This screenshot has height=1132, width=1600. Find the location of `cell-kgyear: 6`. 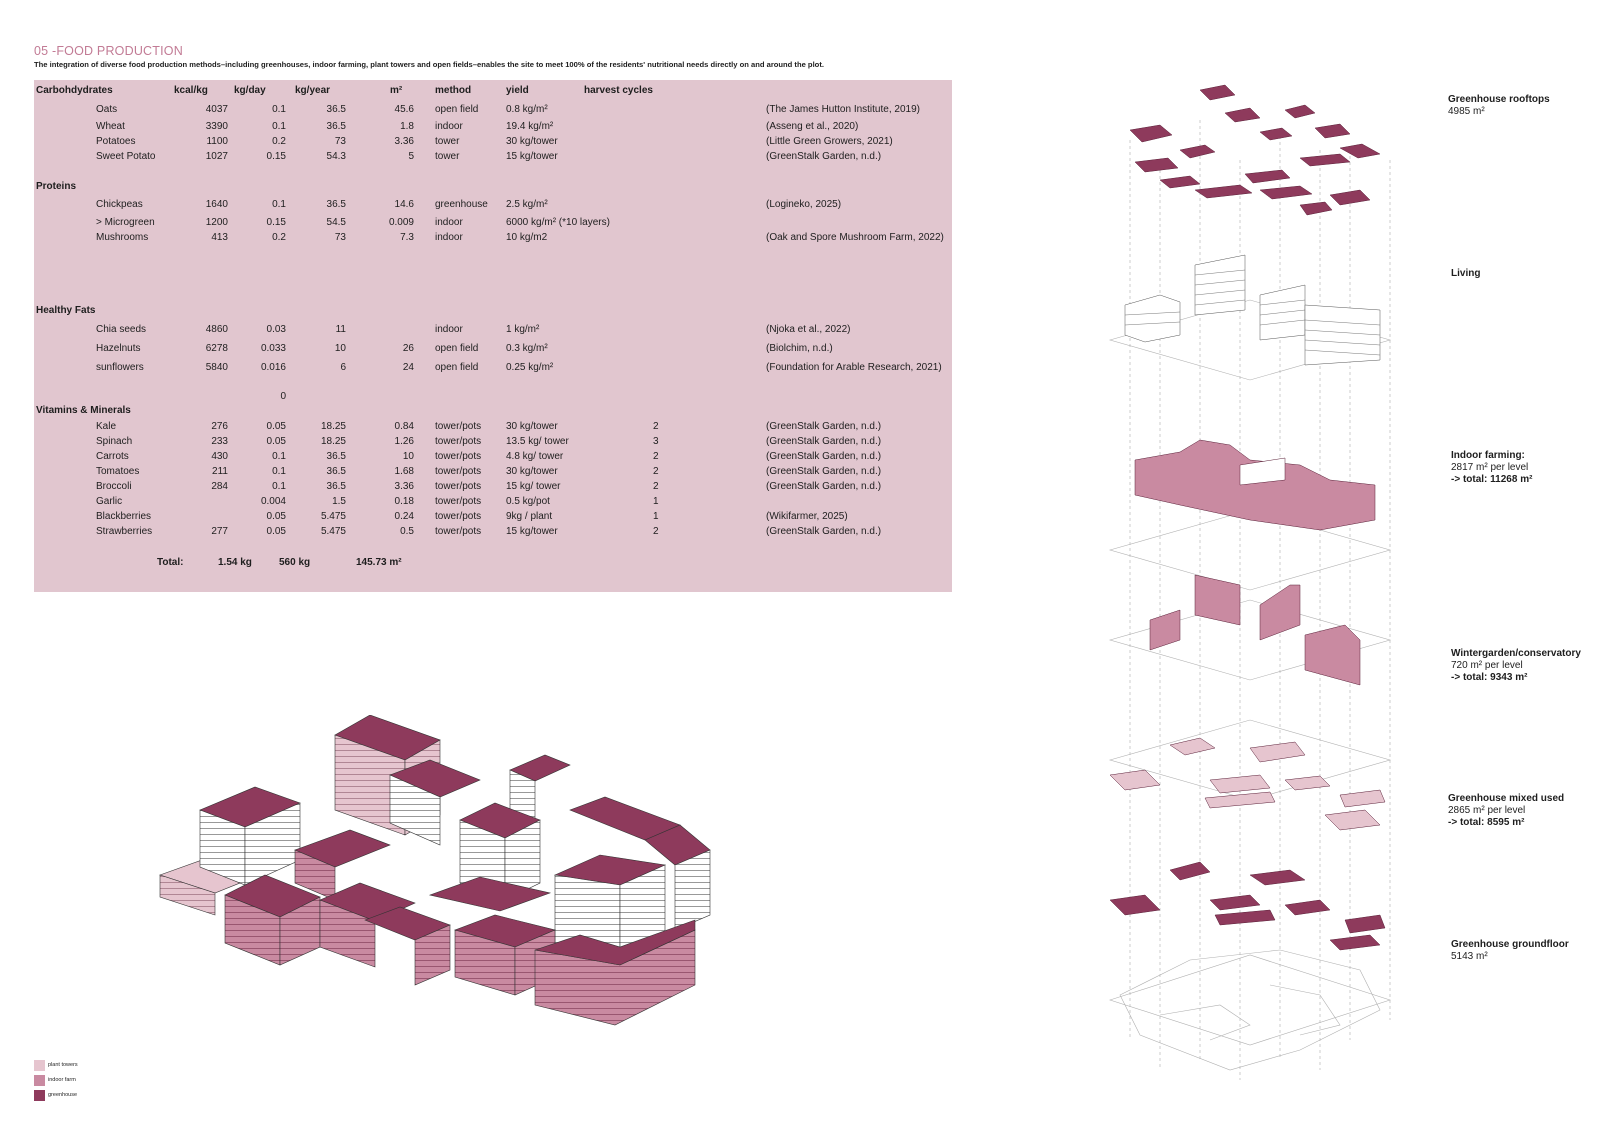

cell-kgyear: 6 is located at coordinates (343, 367).